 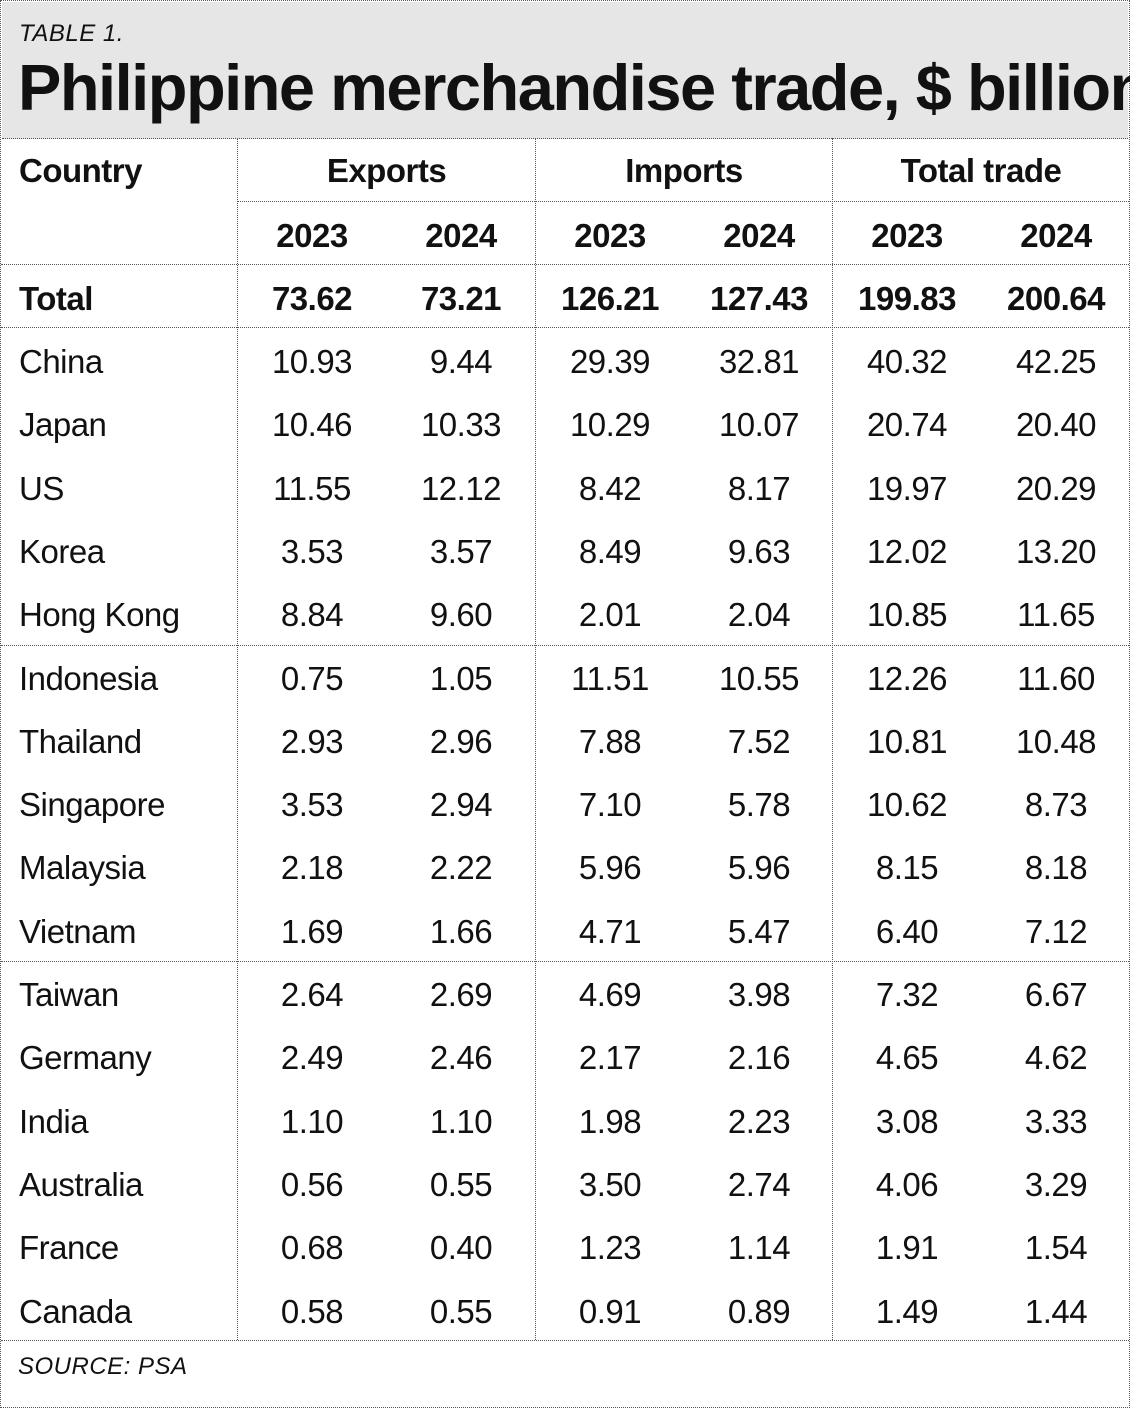 I want to click on row-australia-value-0: 0.56, so click(x=312, y=1184).